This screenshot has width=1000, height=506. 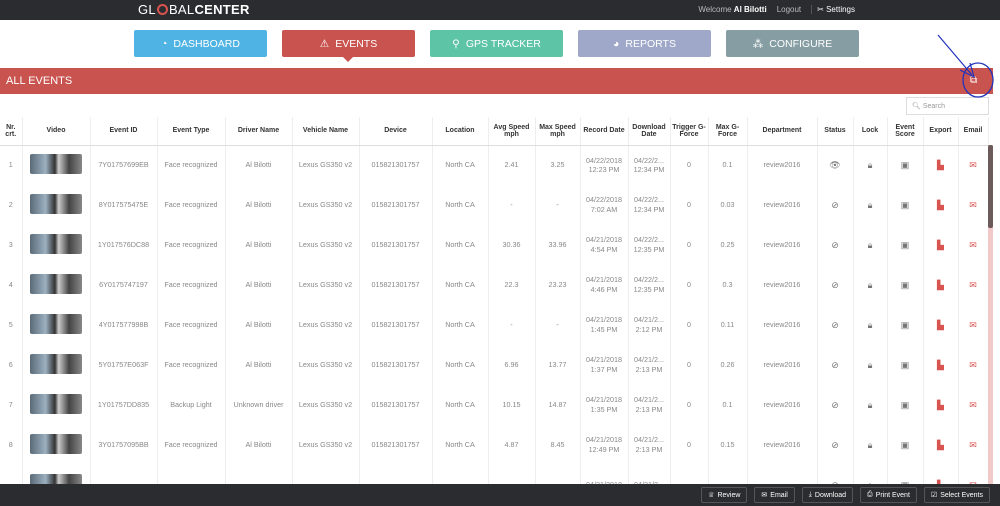 I want to click on select-events-button: ☑ Select Events, so click(x=956, y=495).